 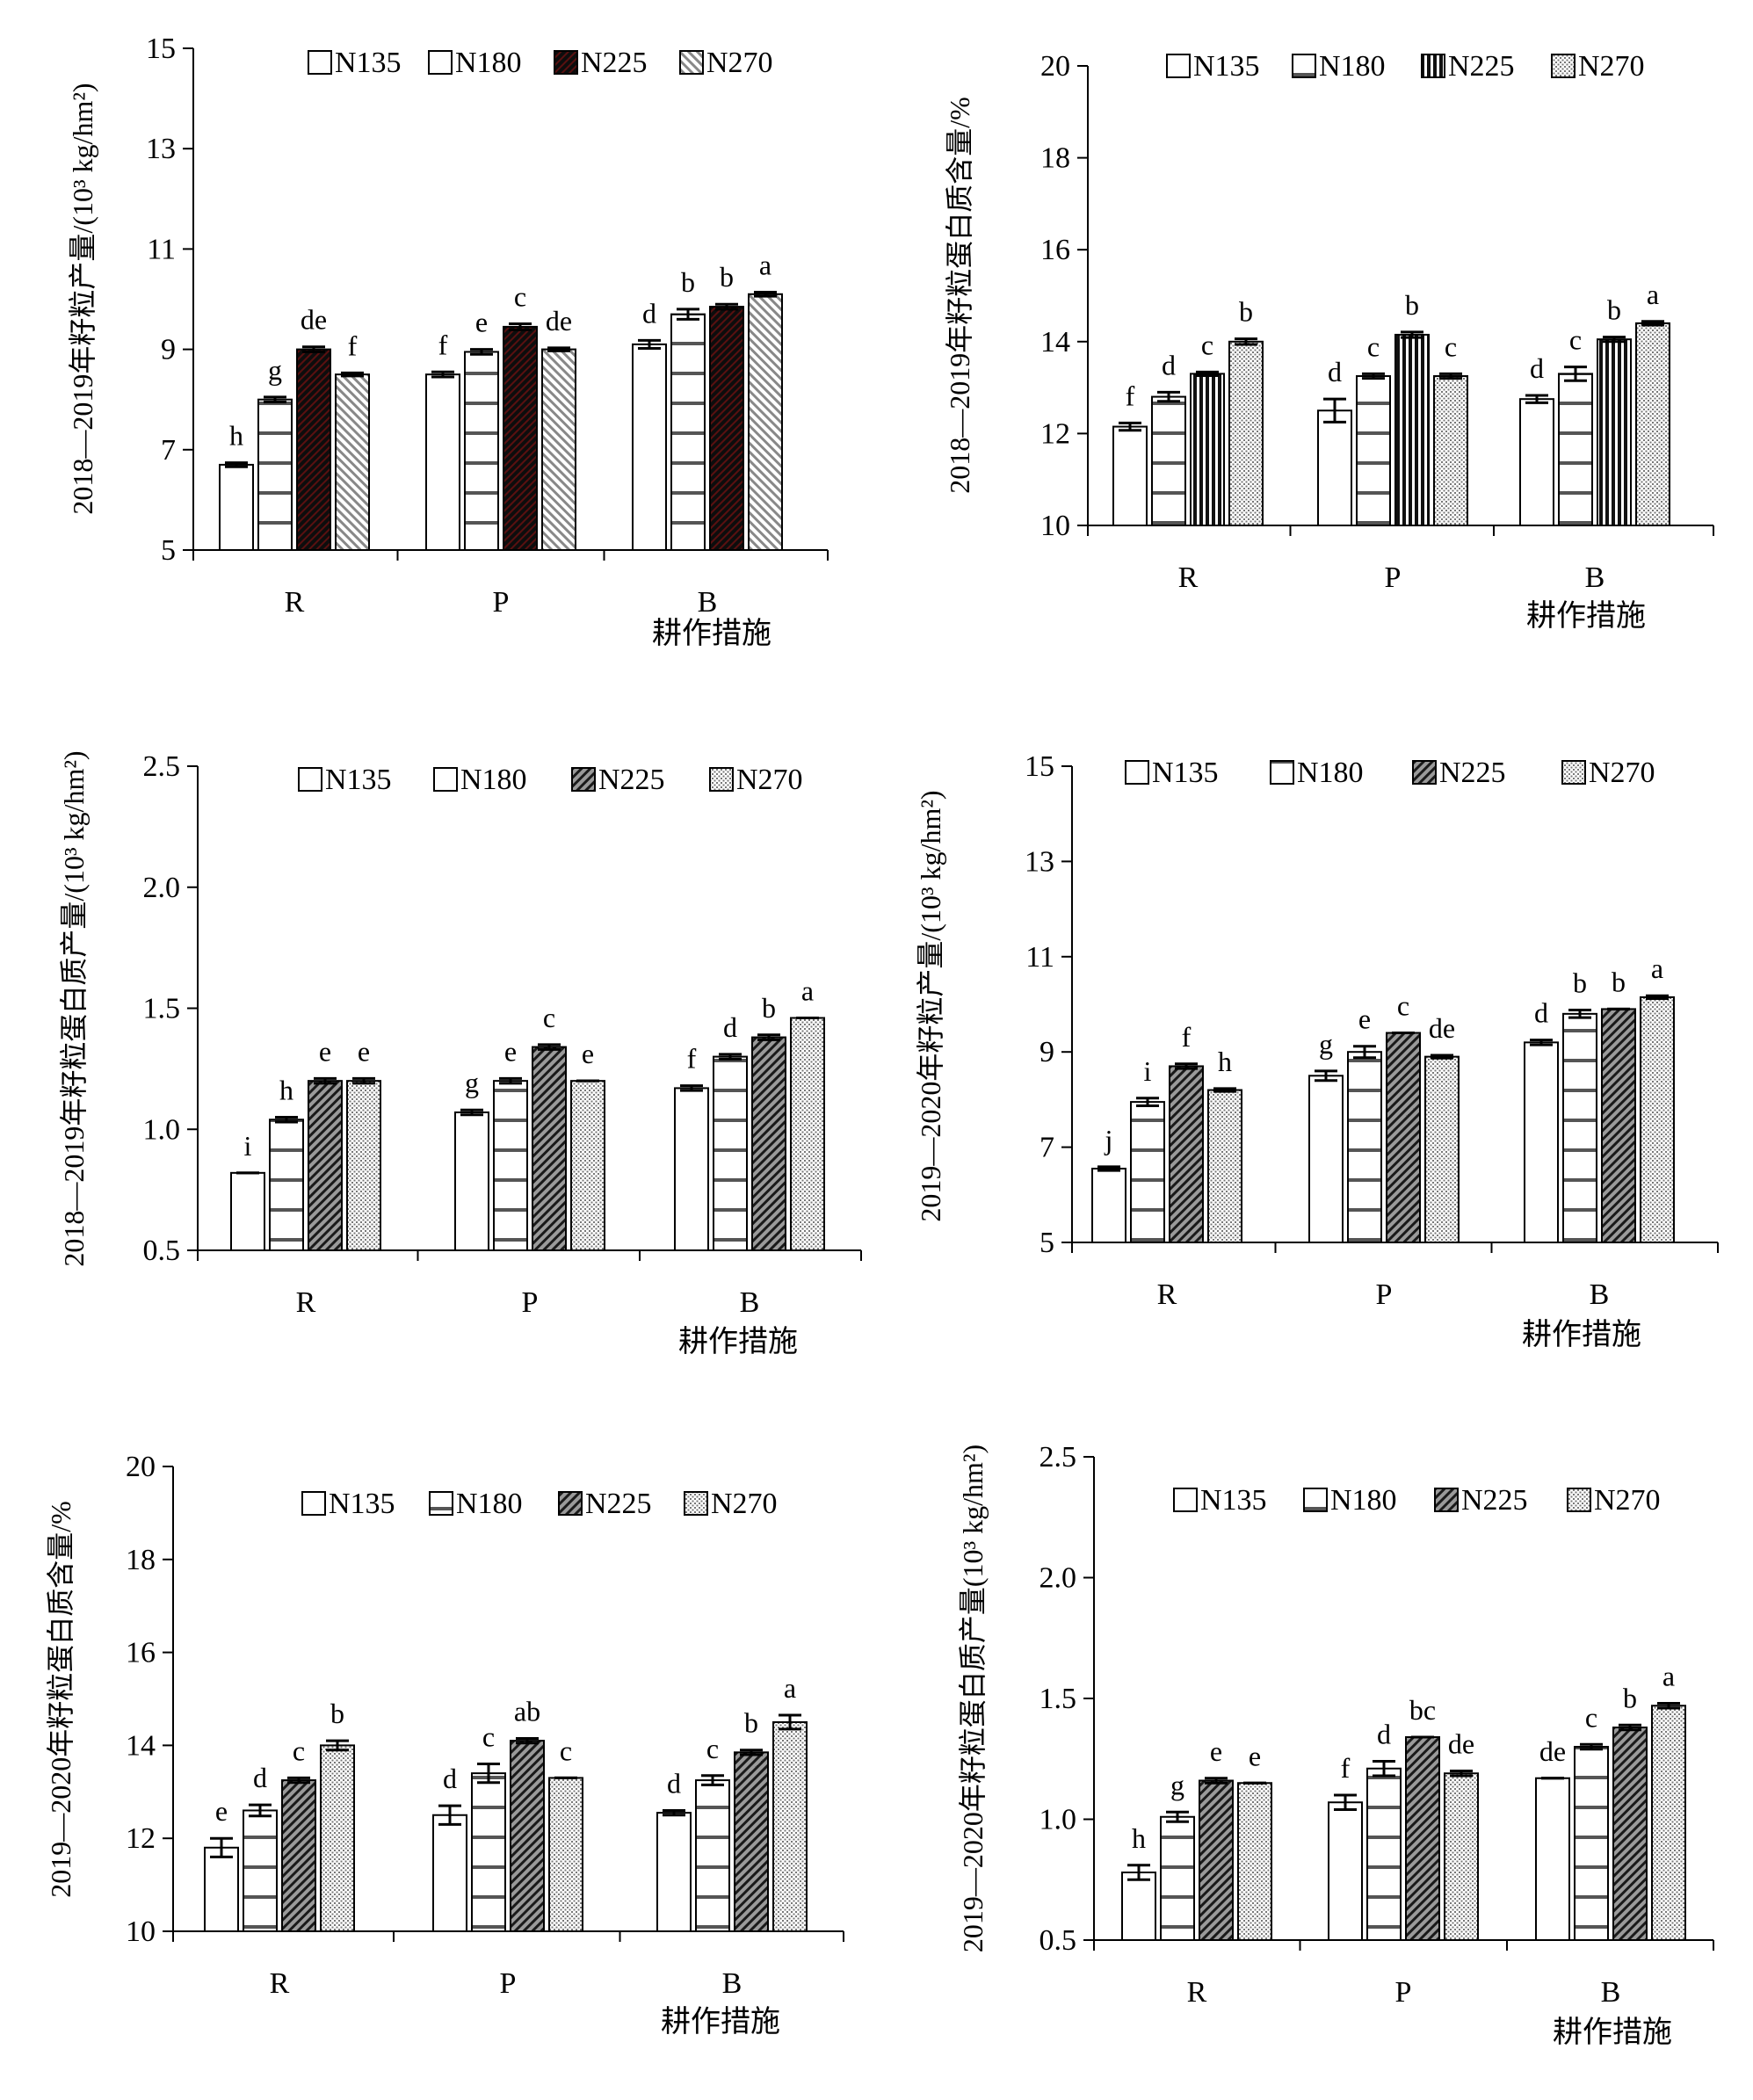 What do you see at coordinates (751, 1723) in the screenshot?
I see `significance-letter: b` at bounding box center [751, 1723].